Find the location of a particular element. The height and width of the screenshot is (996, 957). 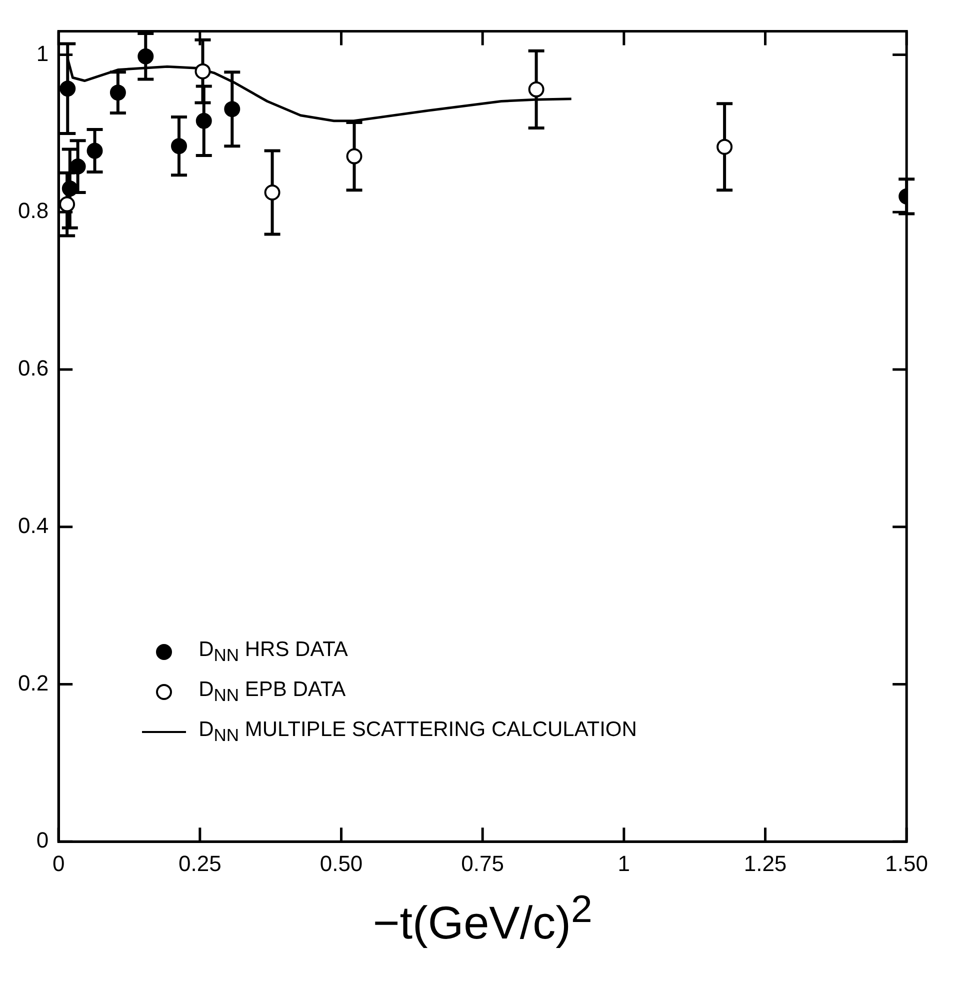

x-tick-label: 1.50 is located at coordinates (906, 863).